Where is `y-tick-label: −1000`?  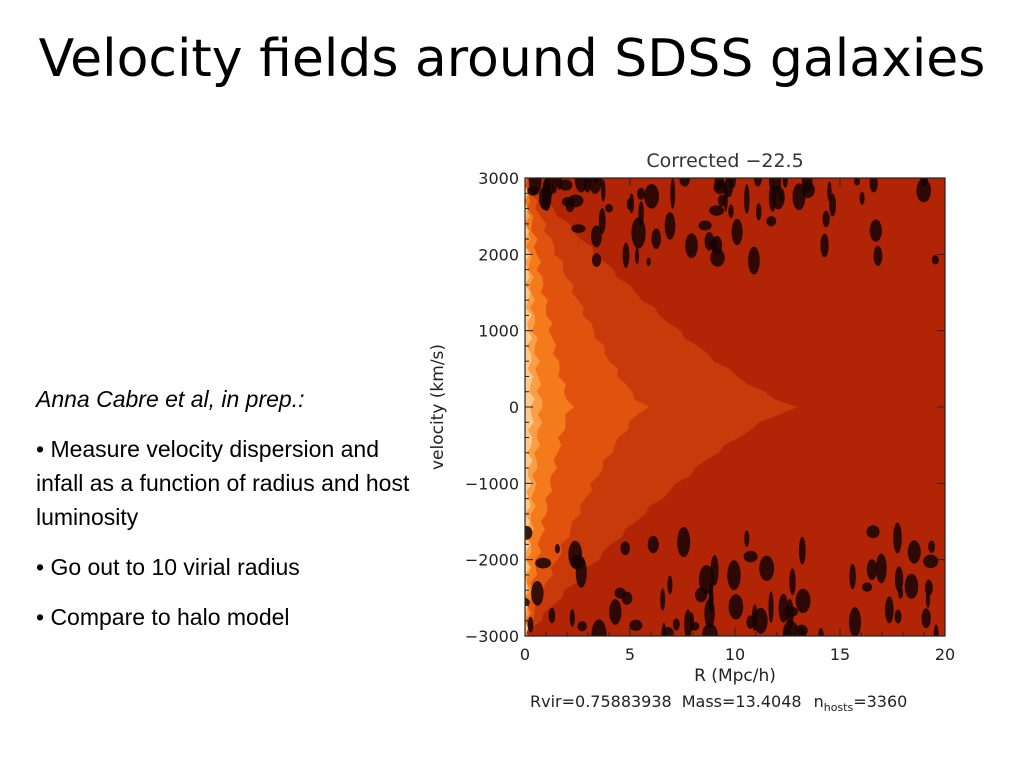 y-tick-label: −1000 is located at coordinates (492, 483).